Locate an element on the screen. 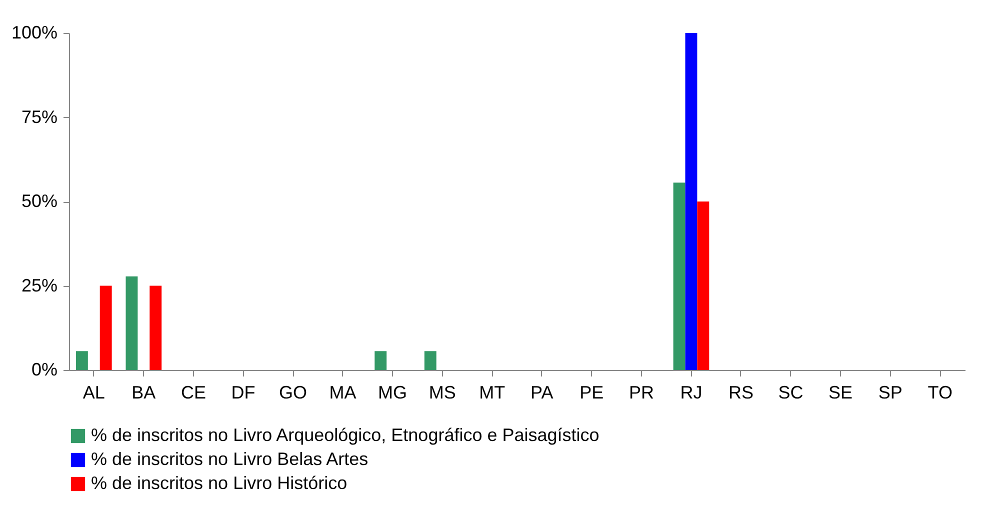 This screenshot has width=990, height=525. x-tick-label: PR is located at coordinates (641, 392).